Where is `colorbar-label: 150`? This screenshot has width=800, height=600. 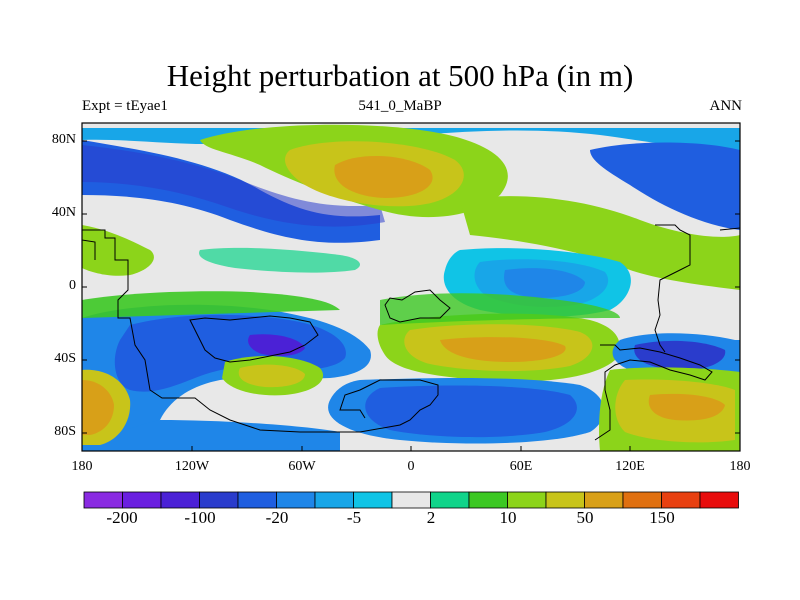 colorbar-label: 150 is located at coordinates (662, 517).